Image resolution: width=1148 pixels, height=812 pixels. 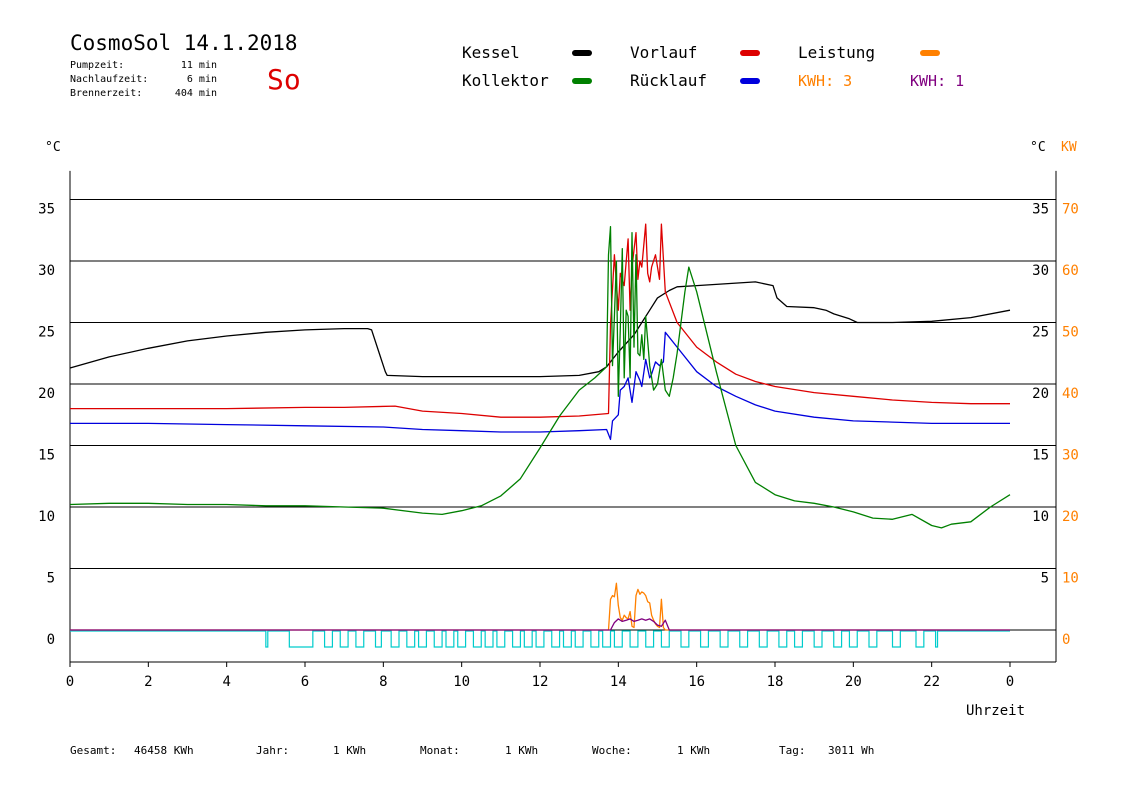 What do you see at coordinates (106, 93) in the screenshot?
I see `stat-brenner-label: Brennerzeit:` at bounding box center [106, 93].